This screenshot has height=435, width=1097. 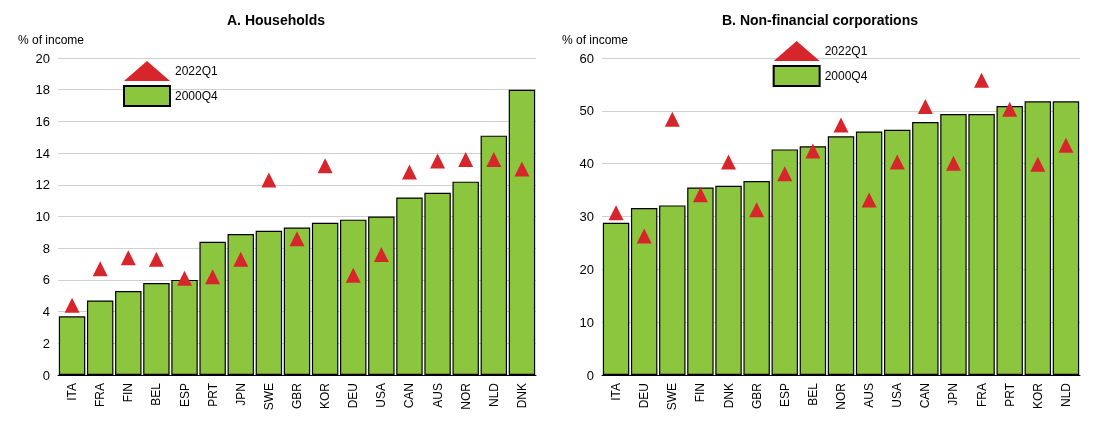 I want to click on y-tick-label: 16, so click(x=42, y=121).